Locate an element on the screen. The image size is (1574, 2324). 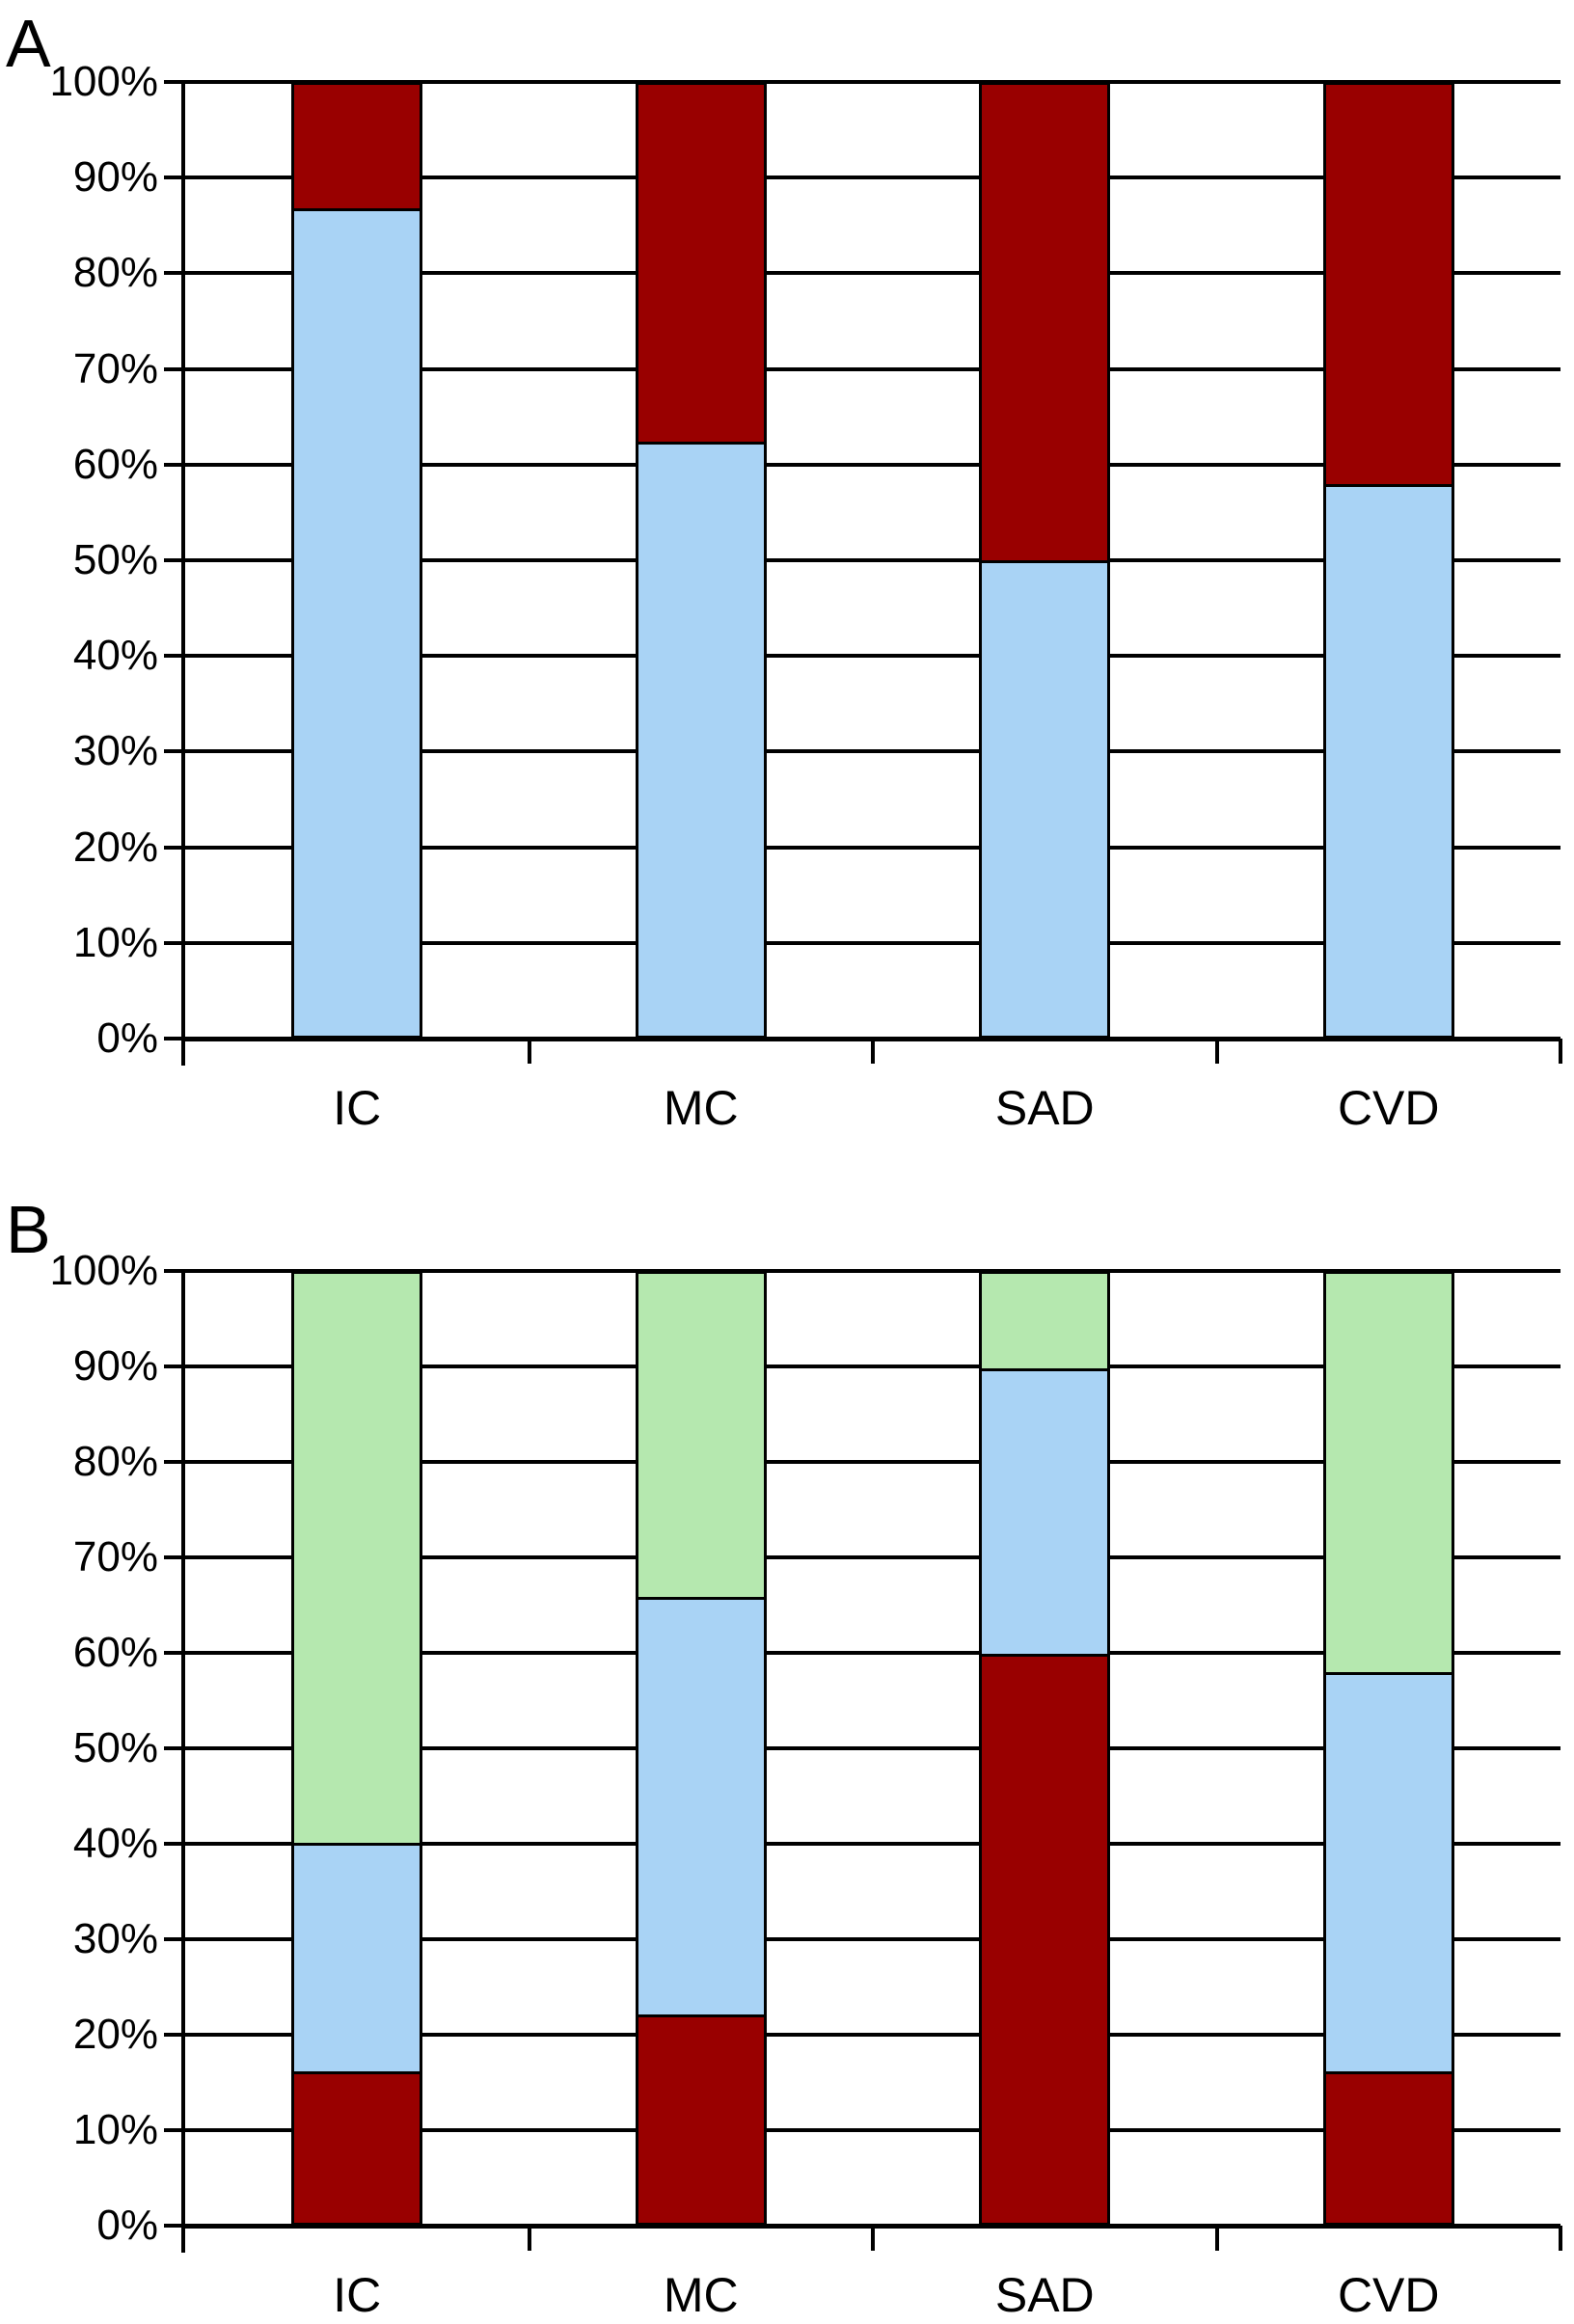
panel-b-label: B is located at coordinates (29, 1229).